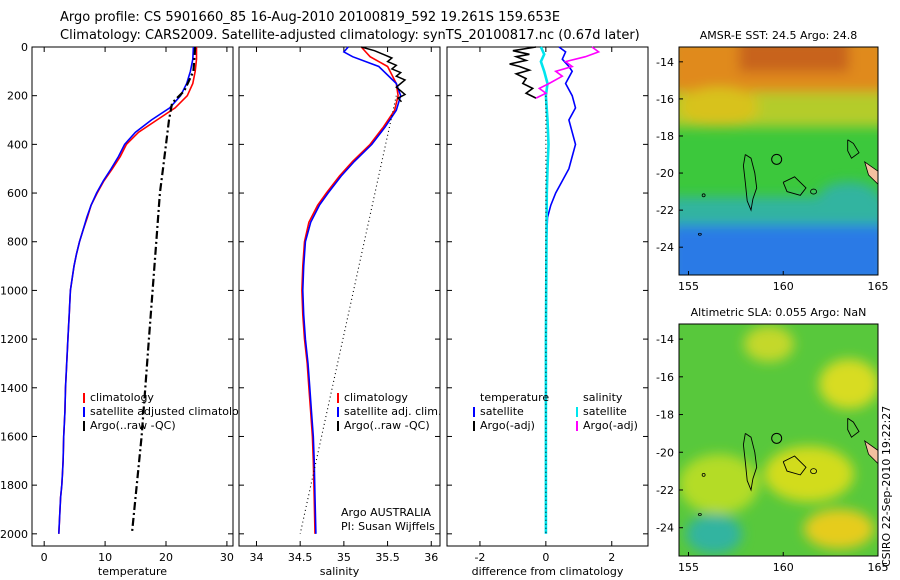 This screenshot has width=900, height=580. I want to click on sla-map-frame, so click(778, 440).